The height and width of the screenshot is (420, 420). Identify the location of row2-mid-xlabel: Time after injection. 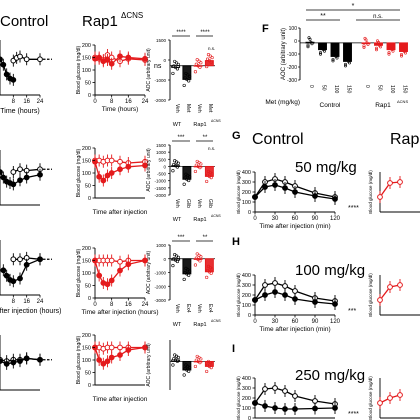
(120, 212).